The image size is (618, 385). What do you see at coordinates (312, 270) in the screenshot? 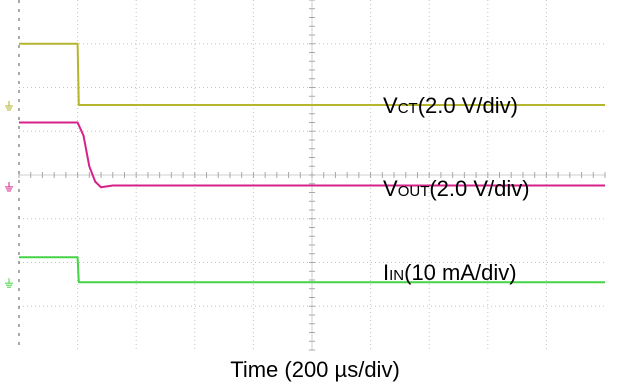
I see `trace-iin` at bounding box center [312, 270].